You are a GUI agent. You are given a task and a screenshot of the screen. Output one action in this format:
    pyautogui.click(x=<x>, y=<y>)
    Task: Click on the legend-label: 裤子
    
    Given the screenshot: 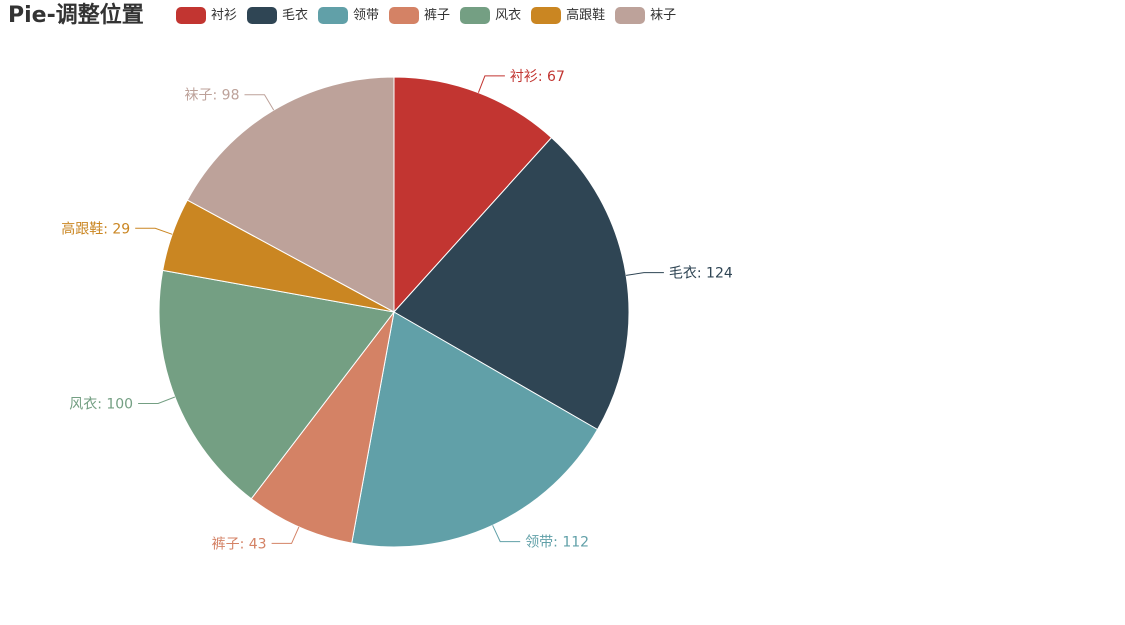 What is the action you would take?
    pyautogui.click(x=437, y=15)
    